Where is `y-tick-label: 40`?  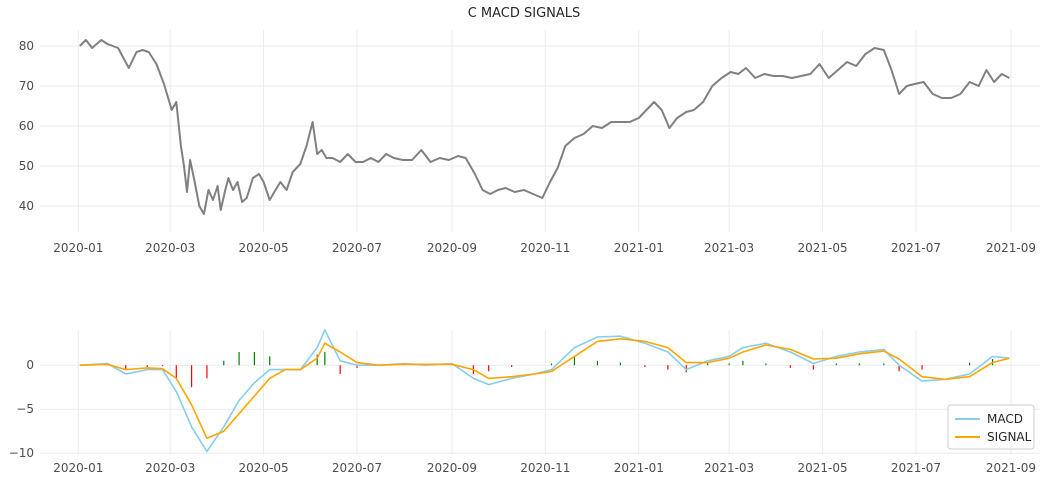 y-tick-label: 40 is located at coordinates (26, 206).